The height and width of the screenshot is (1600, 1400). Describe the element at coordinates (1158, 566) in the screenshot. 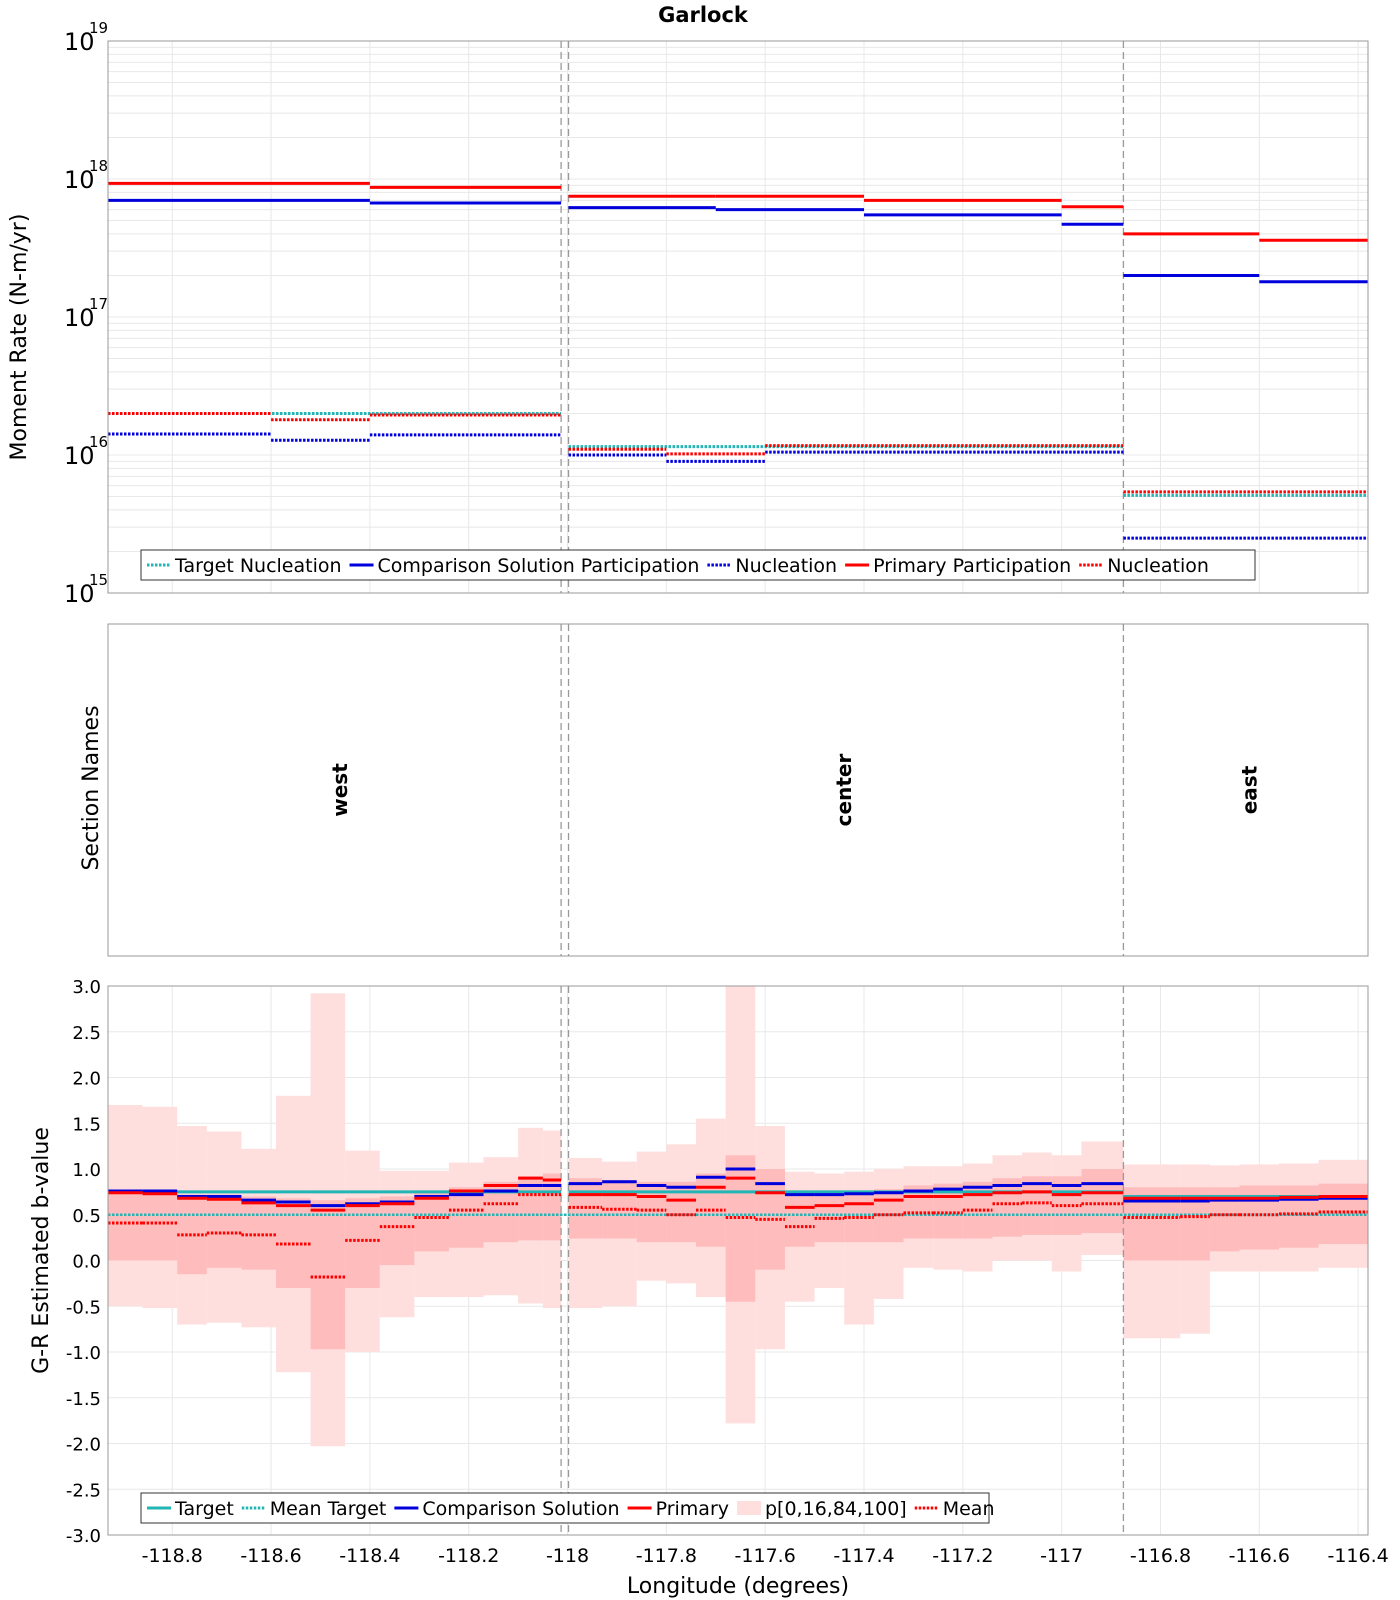

I see `legend-moment-rate-label-4: Nucleation` at that location.